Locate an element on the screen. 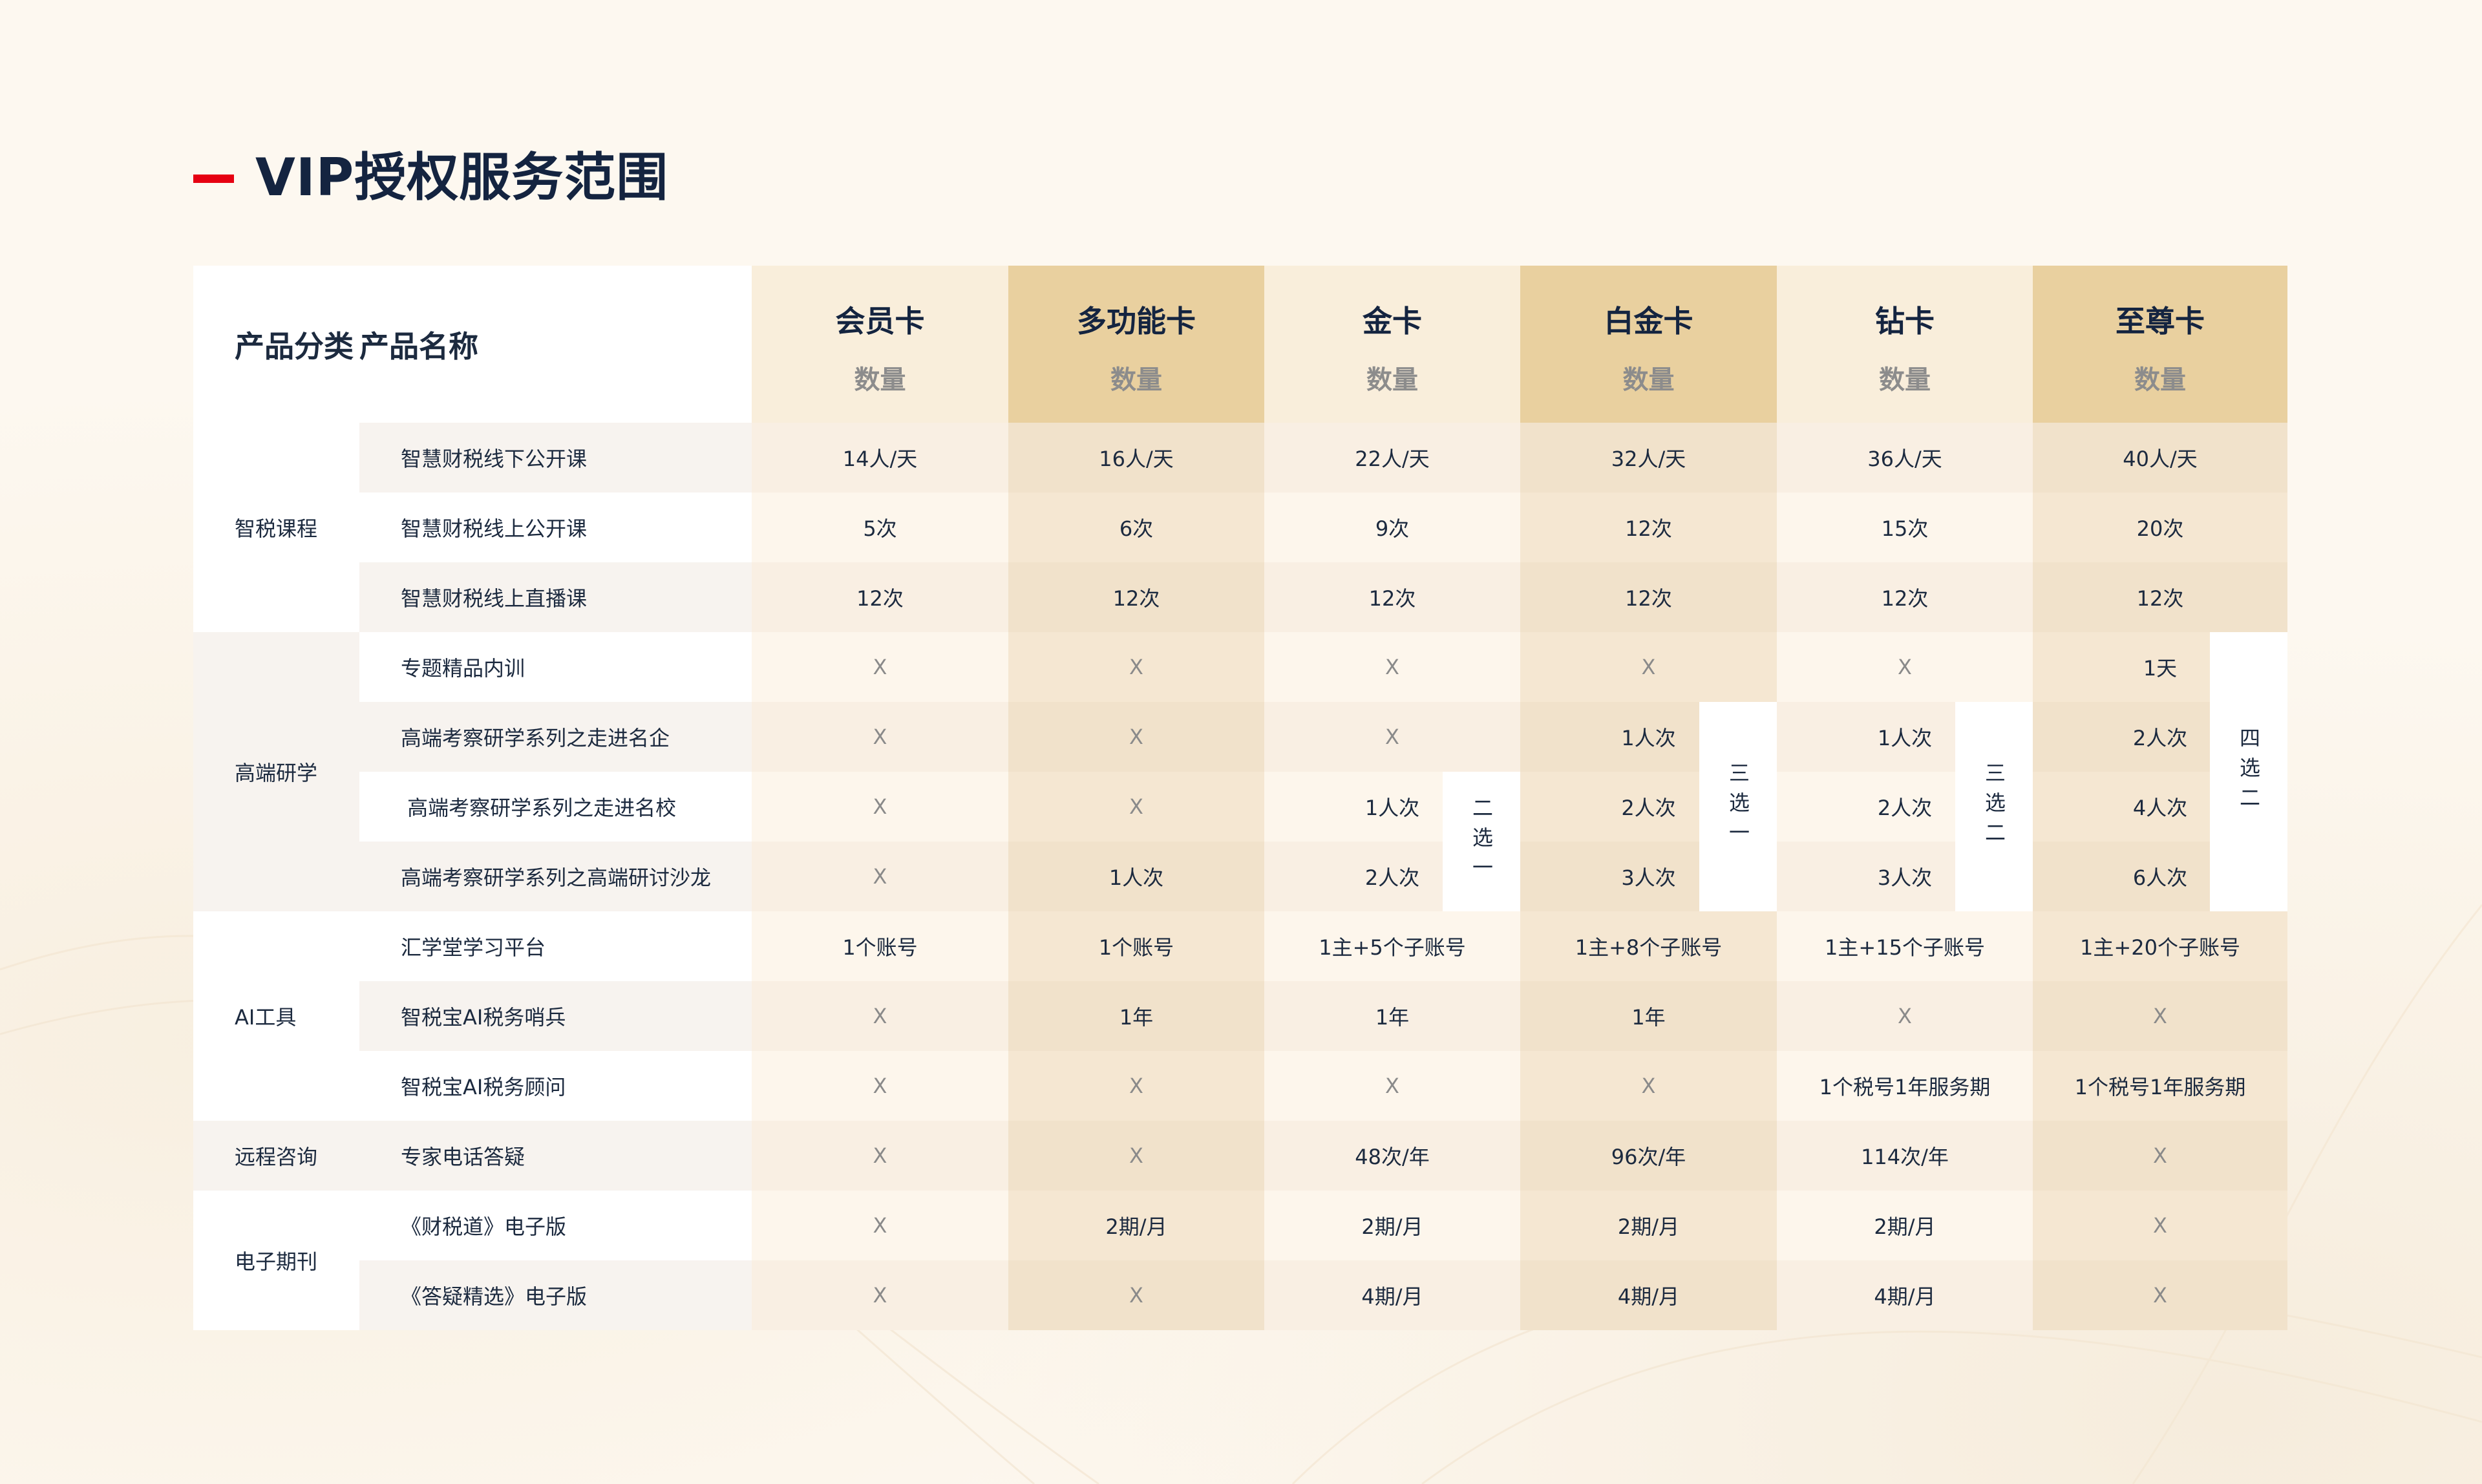  card-name: 金卡 is located at coordinates (1392, 321).